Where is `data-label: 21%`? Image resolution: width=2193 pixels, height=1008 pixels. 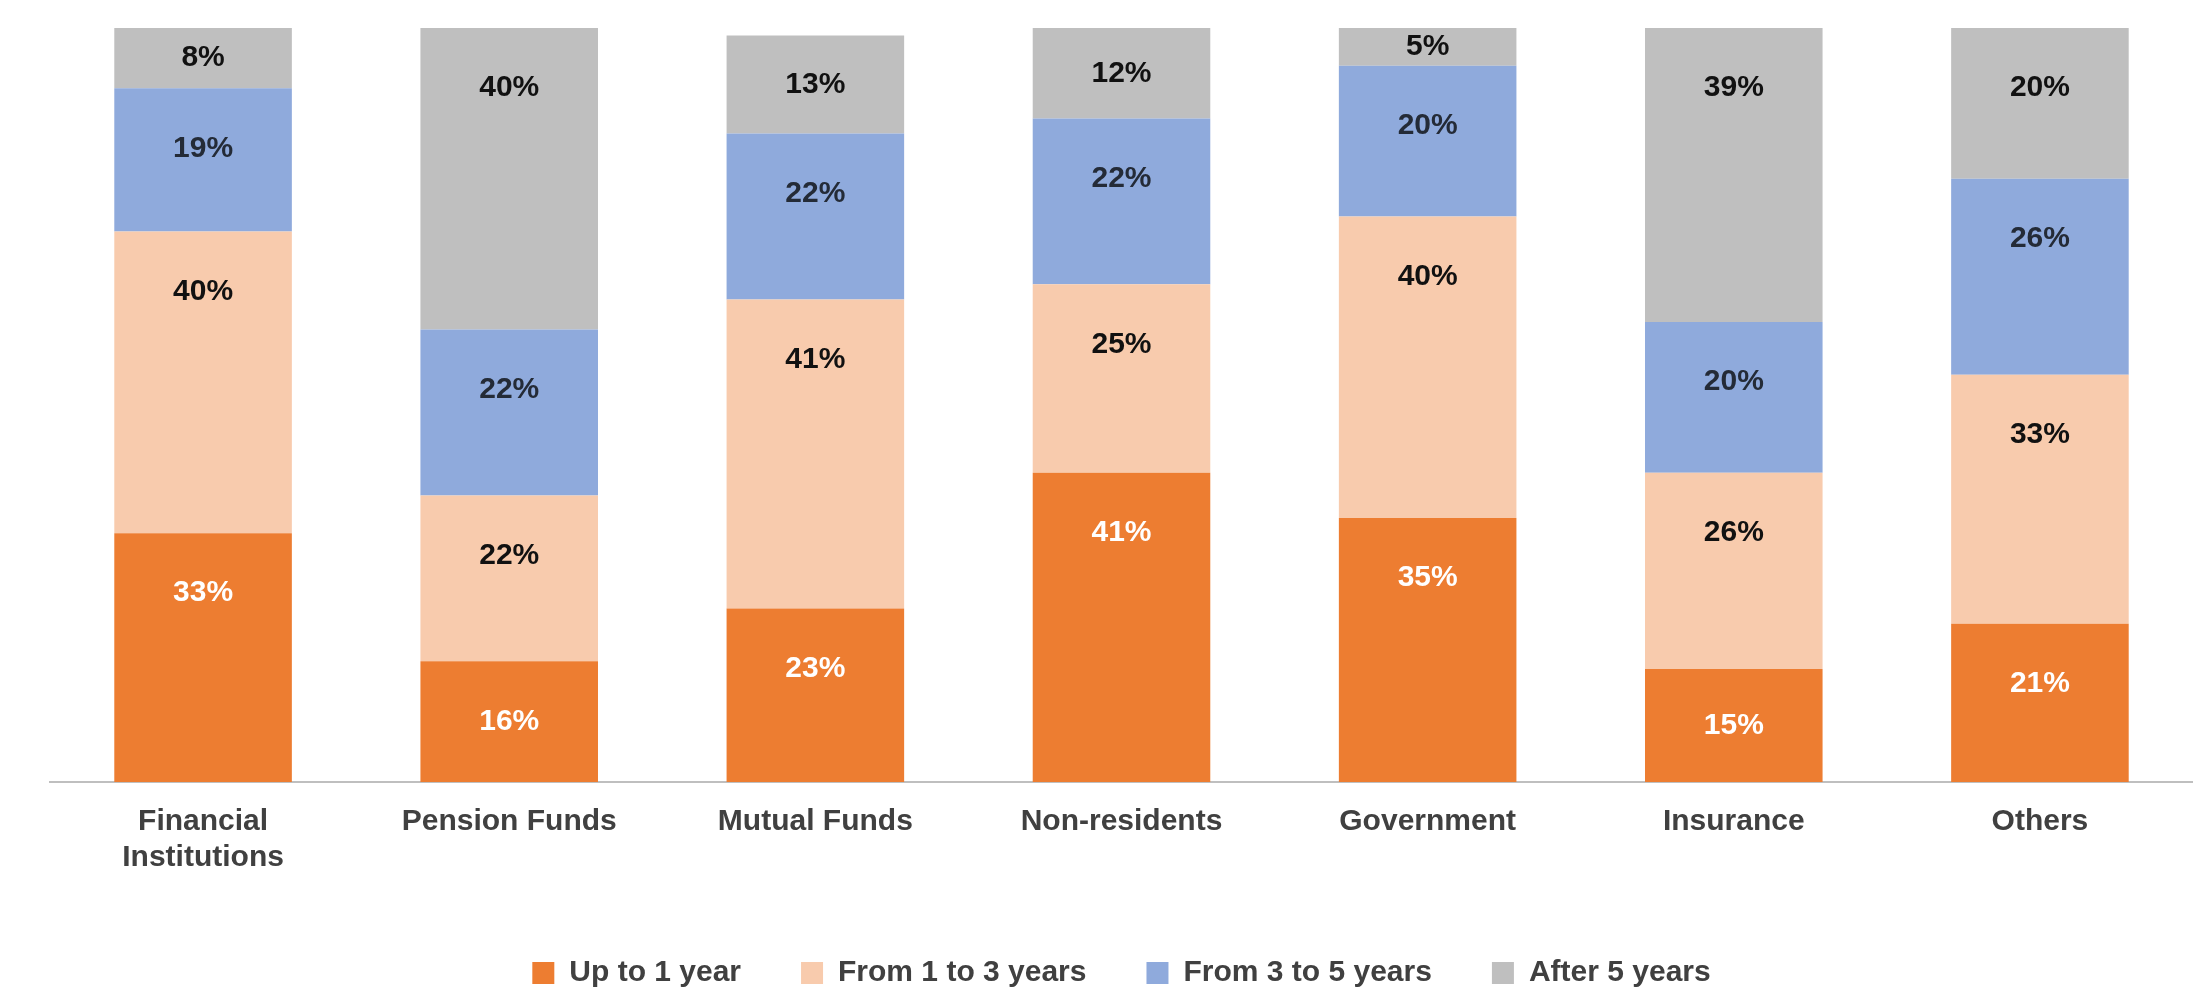
data-label: 21% is located at coordinates (2039, 681).